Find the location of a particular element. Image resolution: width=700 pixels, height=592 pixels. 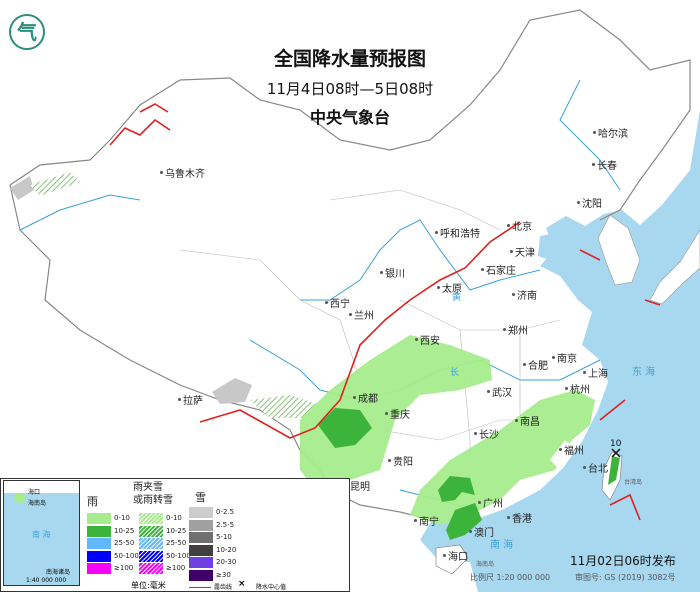

rain-center-legend-icon: × is located at coordinates (242, 584).